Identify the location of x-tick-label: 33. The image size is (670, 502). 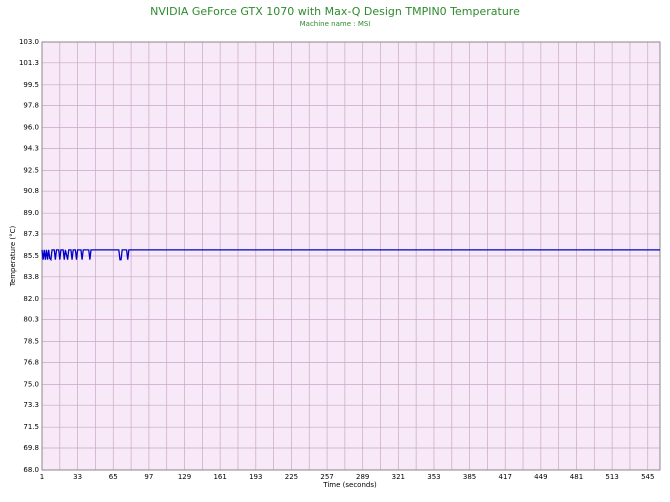
(77, 477).